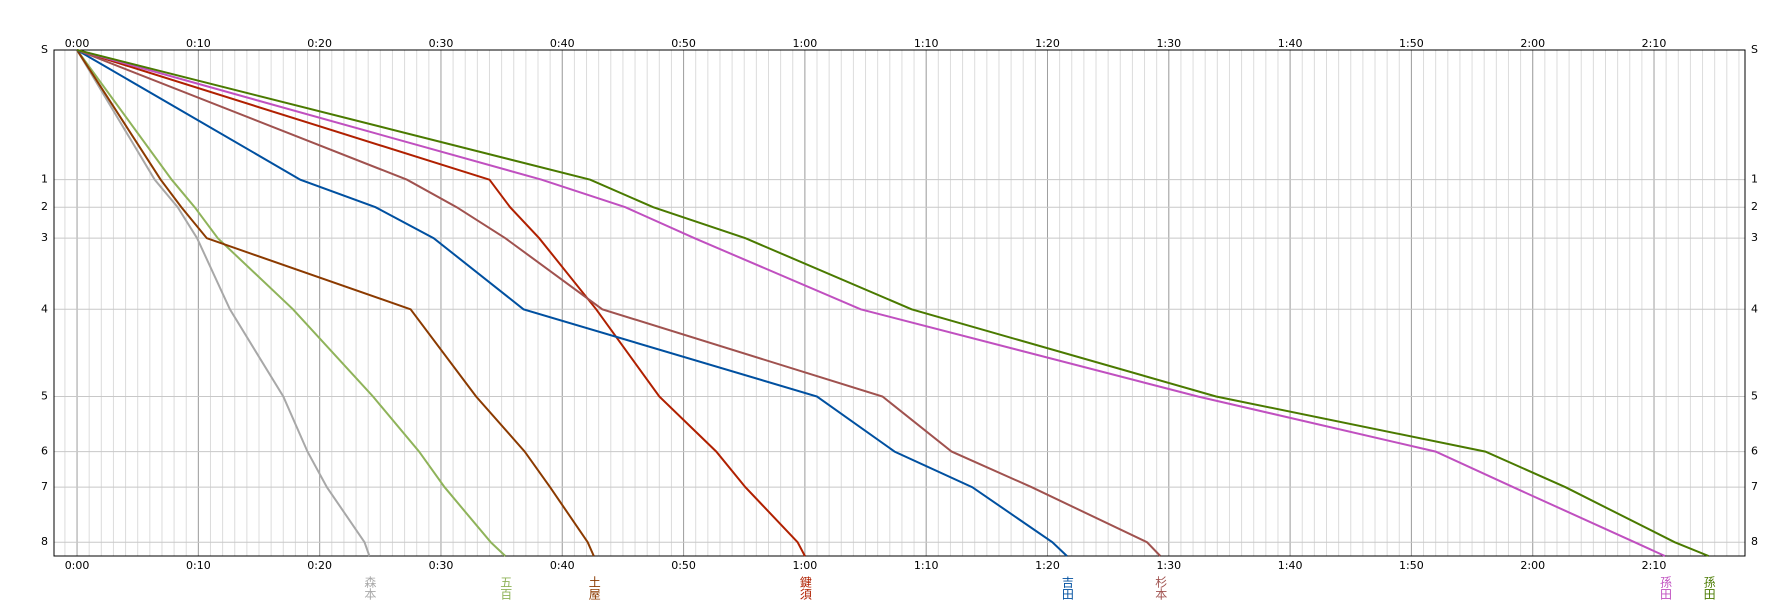 This screenshot has width=1777, height=600. What do you see at coordinates (370, 587) in the screenshot?
I see `runner-name: 森本洋` at bounding box center [370, 587].